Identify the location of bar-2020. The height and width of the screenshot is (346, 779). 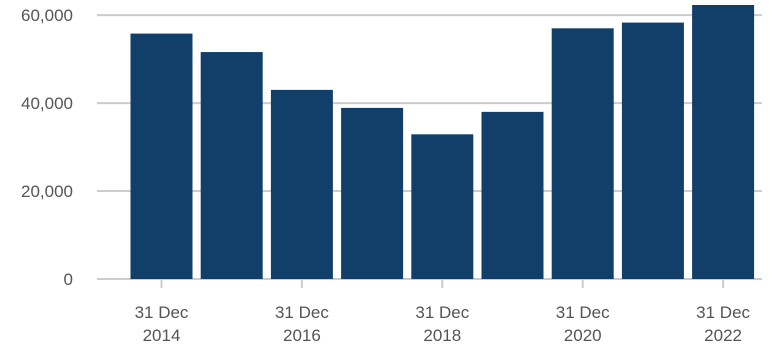
(582, 154).